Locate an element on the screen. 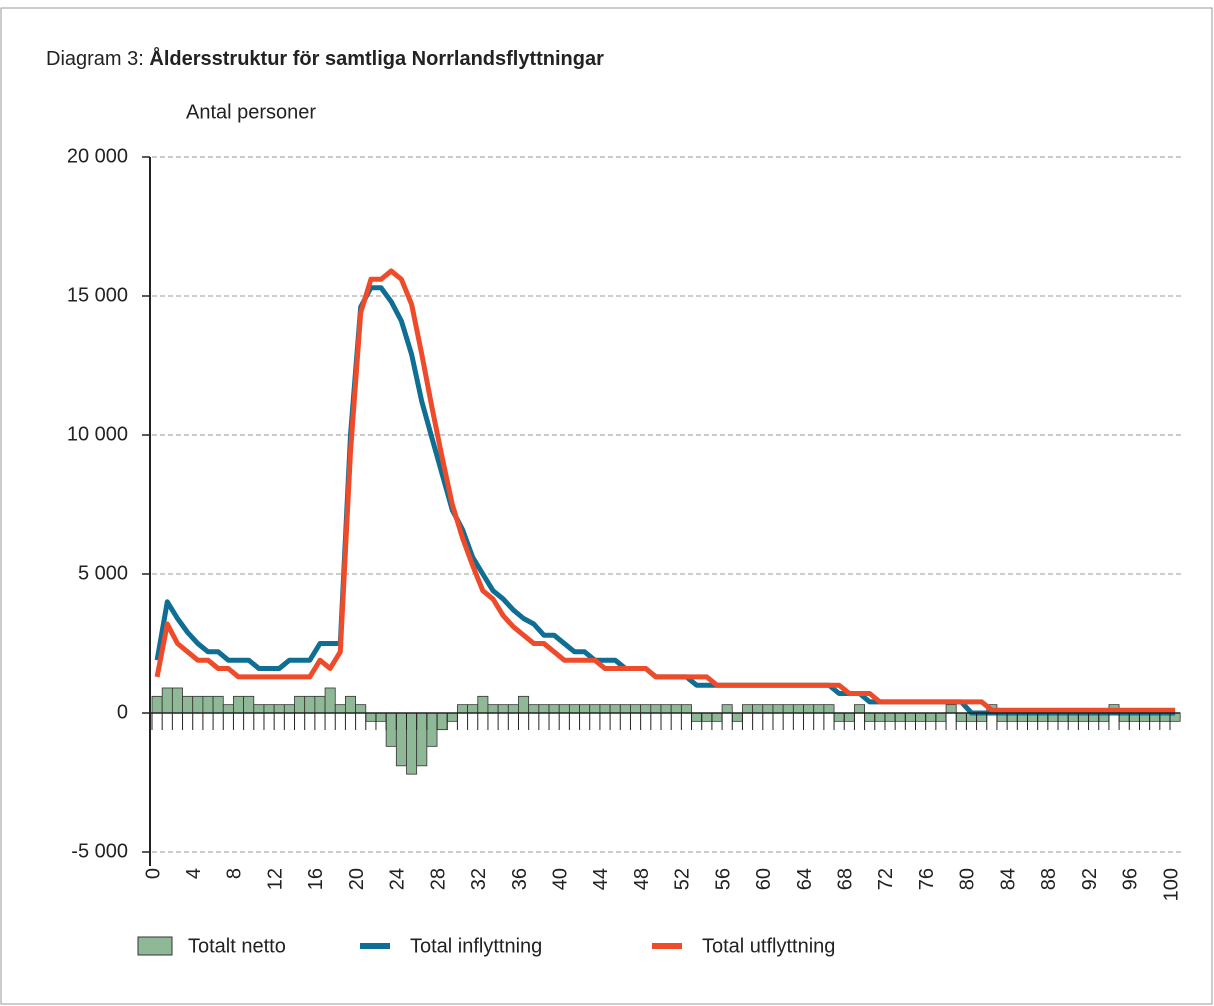 Image resolution: width=1214 pixels, height=1006 pixels. y-tick-label: 20 000 is located at coordinates (97, 156).